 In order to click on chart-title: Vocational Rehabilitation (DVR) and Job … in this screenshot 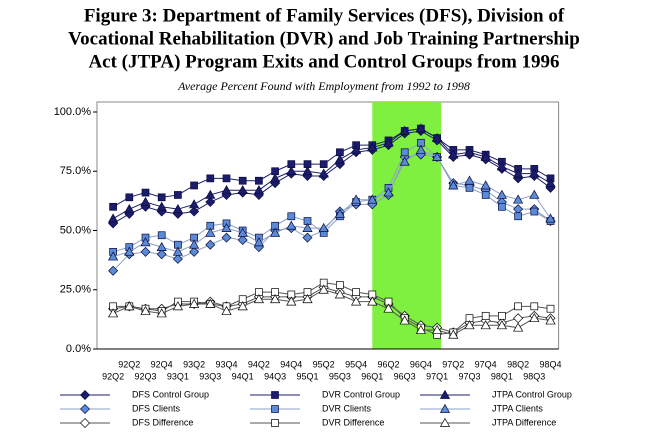, I will do `click(324, 38)`.